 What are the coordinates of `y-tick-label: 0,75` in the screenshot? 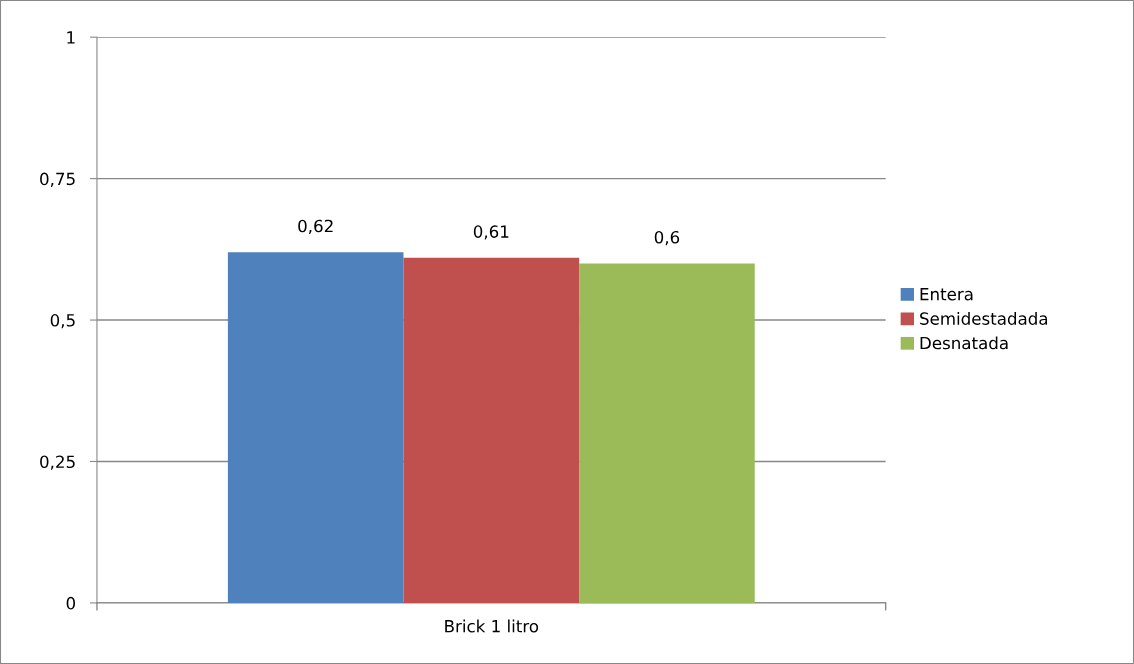 It's located at (57, 179).